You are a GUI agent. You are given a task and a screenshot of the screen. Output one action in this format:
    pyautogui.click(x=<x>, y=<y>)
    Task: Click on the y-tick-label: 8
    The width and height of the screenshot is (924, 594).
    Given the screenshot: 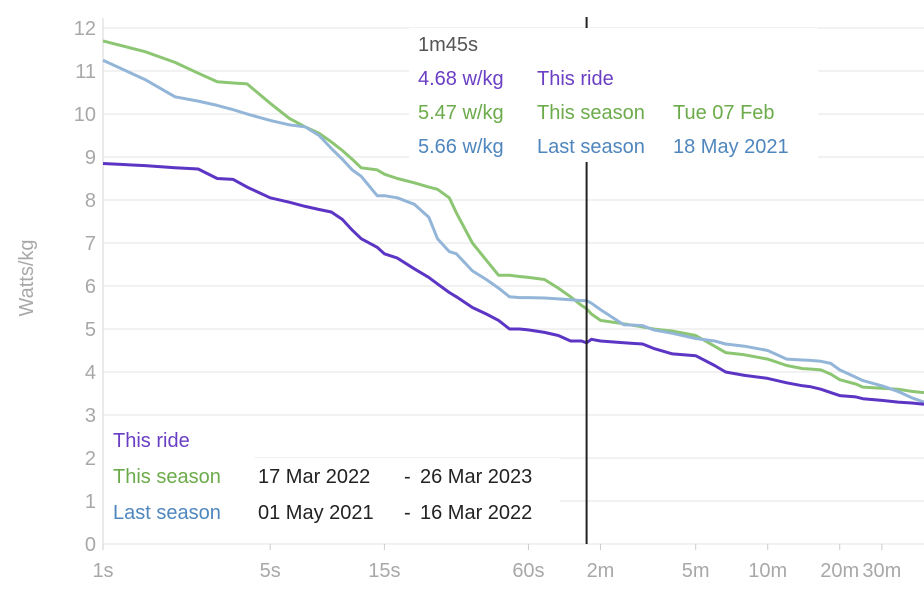 What is the action you would take?
    pyautogui.click(x=90, y=201)
    